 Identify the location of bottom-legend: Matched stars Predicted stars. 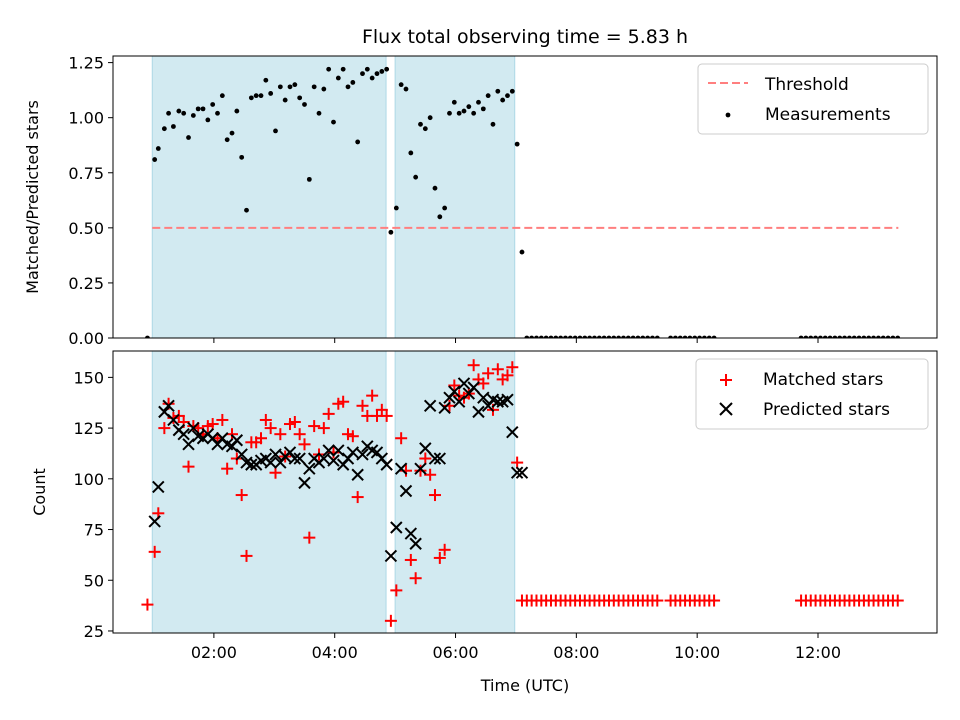
(812, 394).